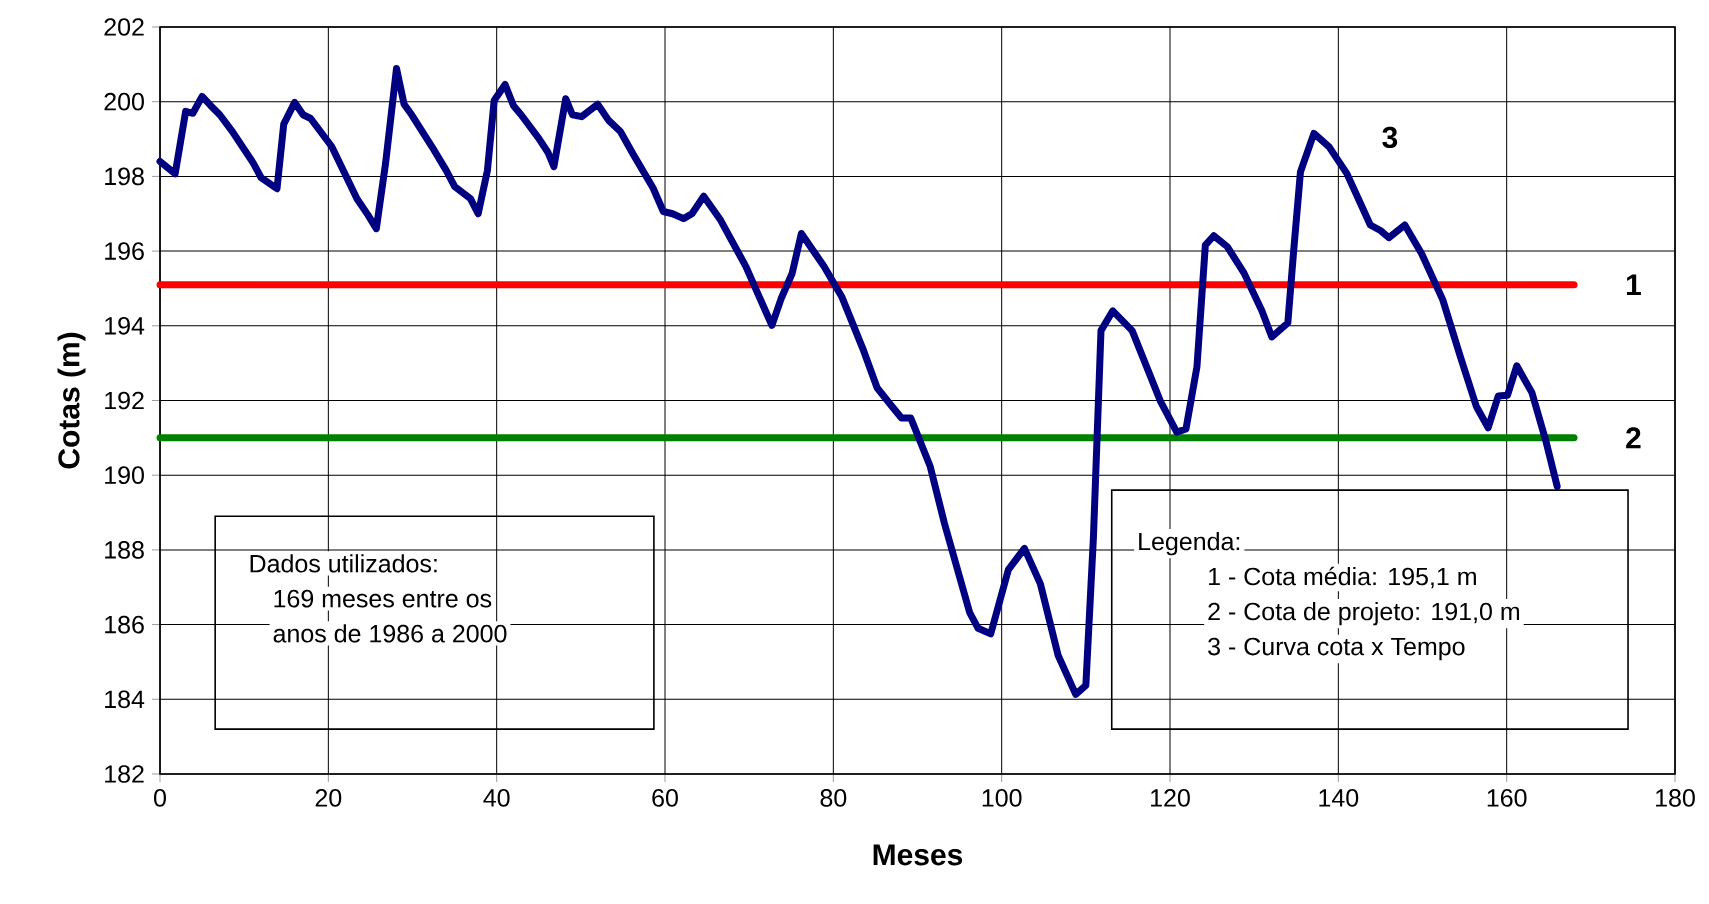 This screenshot has width=1709, height=904. Describe the element at coordinates (1170, 798) in the screenshot. I see `x-tick-label: 120` at that location.